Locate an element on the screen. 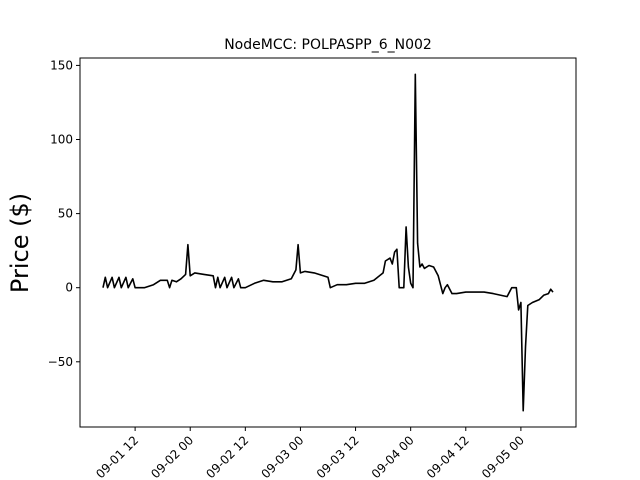 This screenshot has height=480, width=640. y-tick-label: 150 is located at coordinates (61, 65).